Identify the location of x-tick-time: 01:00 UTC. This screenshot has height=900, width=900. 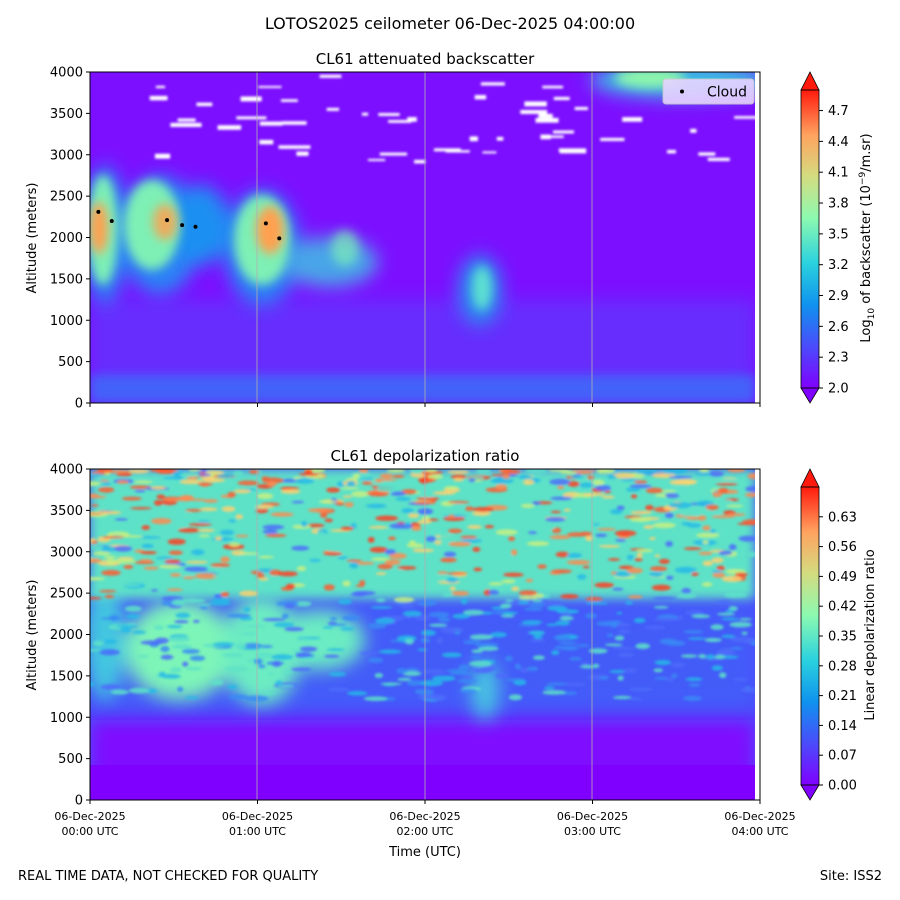
(257, 831).